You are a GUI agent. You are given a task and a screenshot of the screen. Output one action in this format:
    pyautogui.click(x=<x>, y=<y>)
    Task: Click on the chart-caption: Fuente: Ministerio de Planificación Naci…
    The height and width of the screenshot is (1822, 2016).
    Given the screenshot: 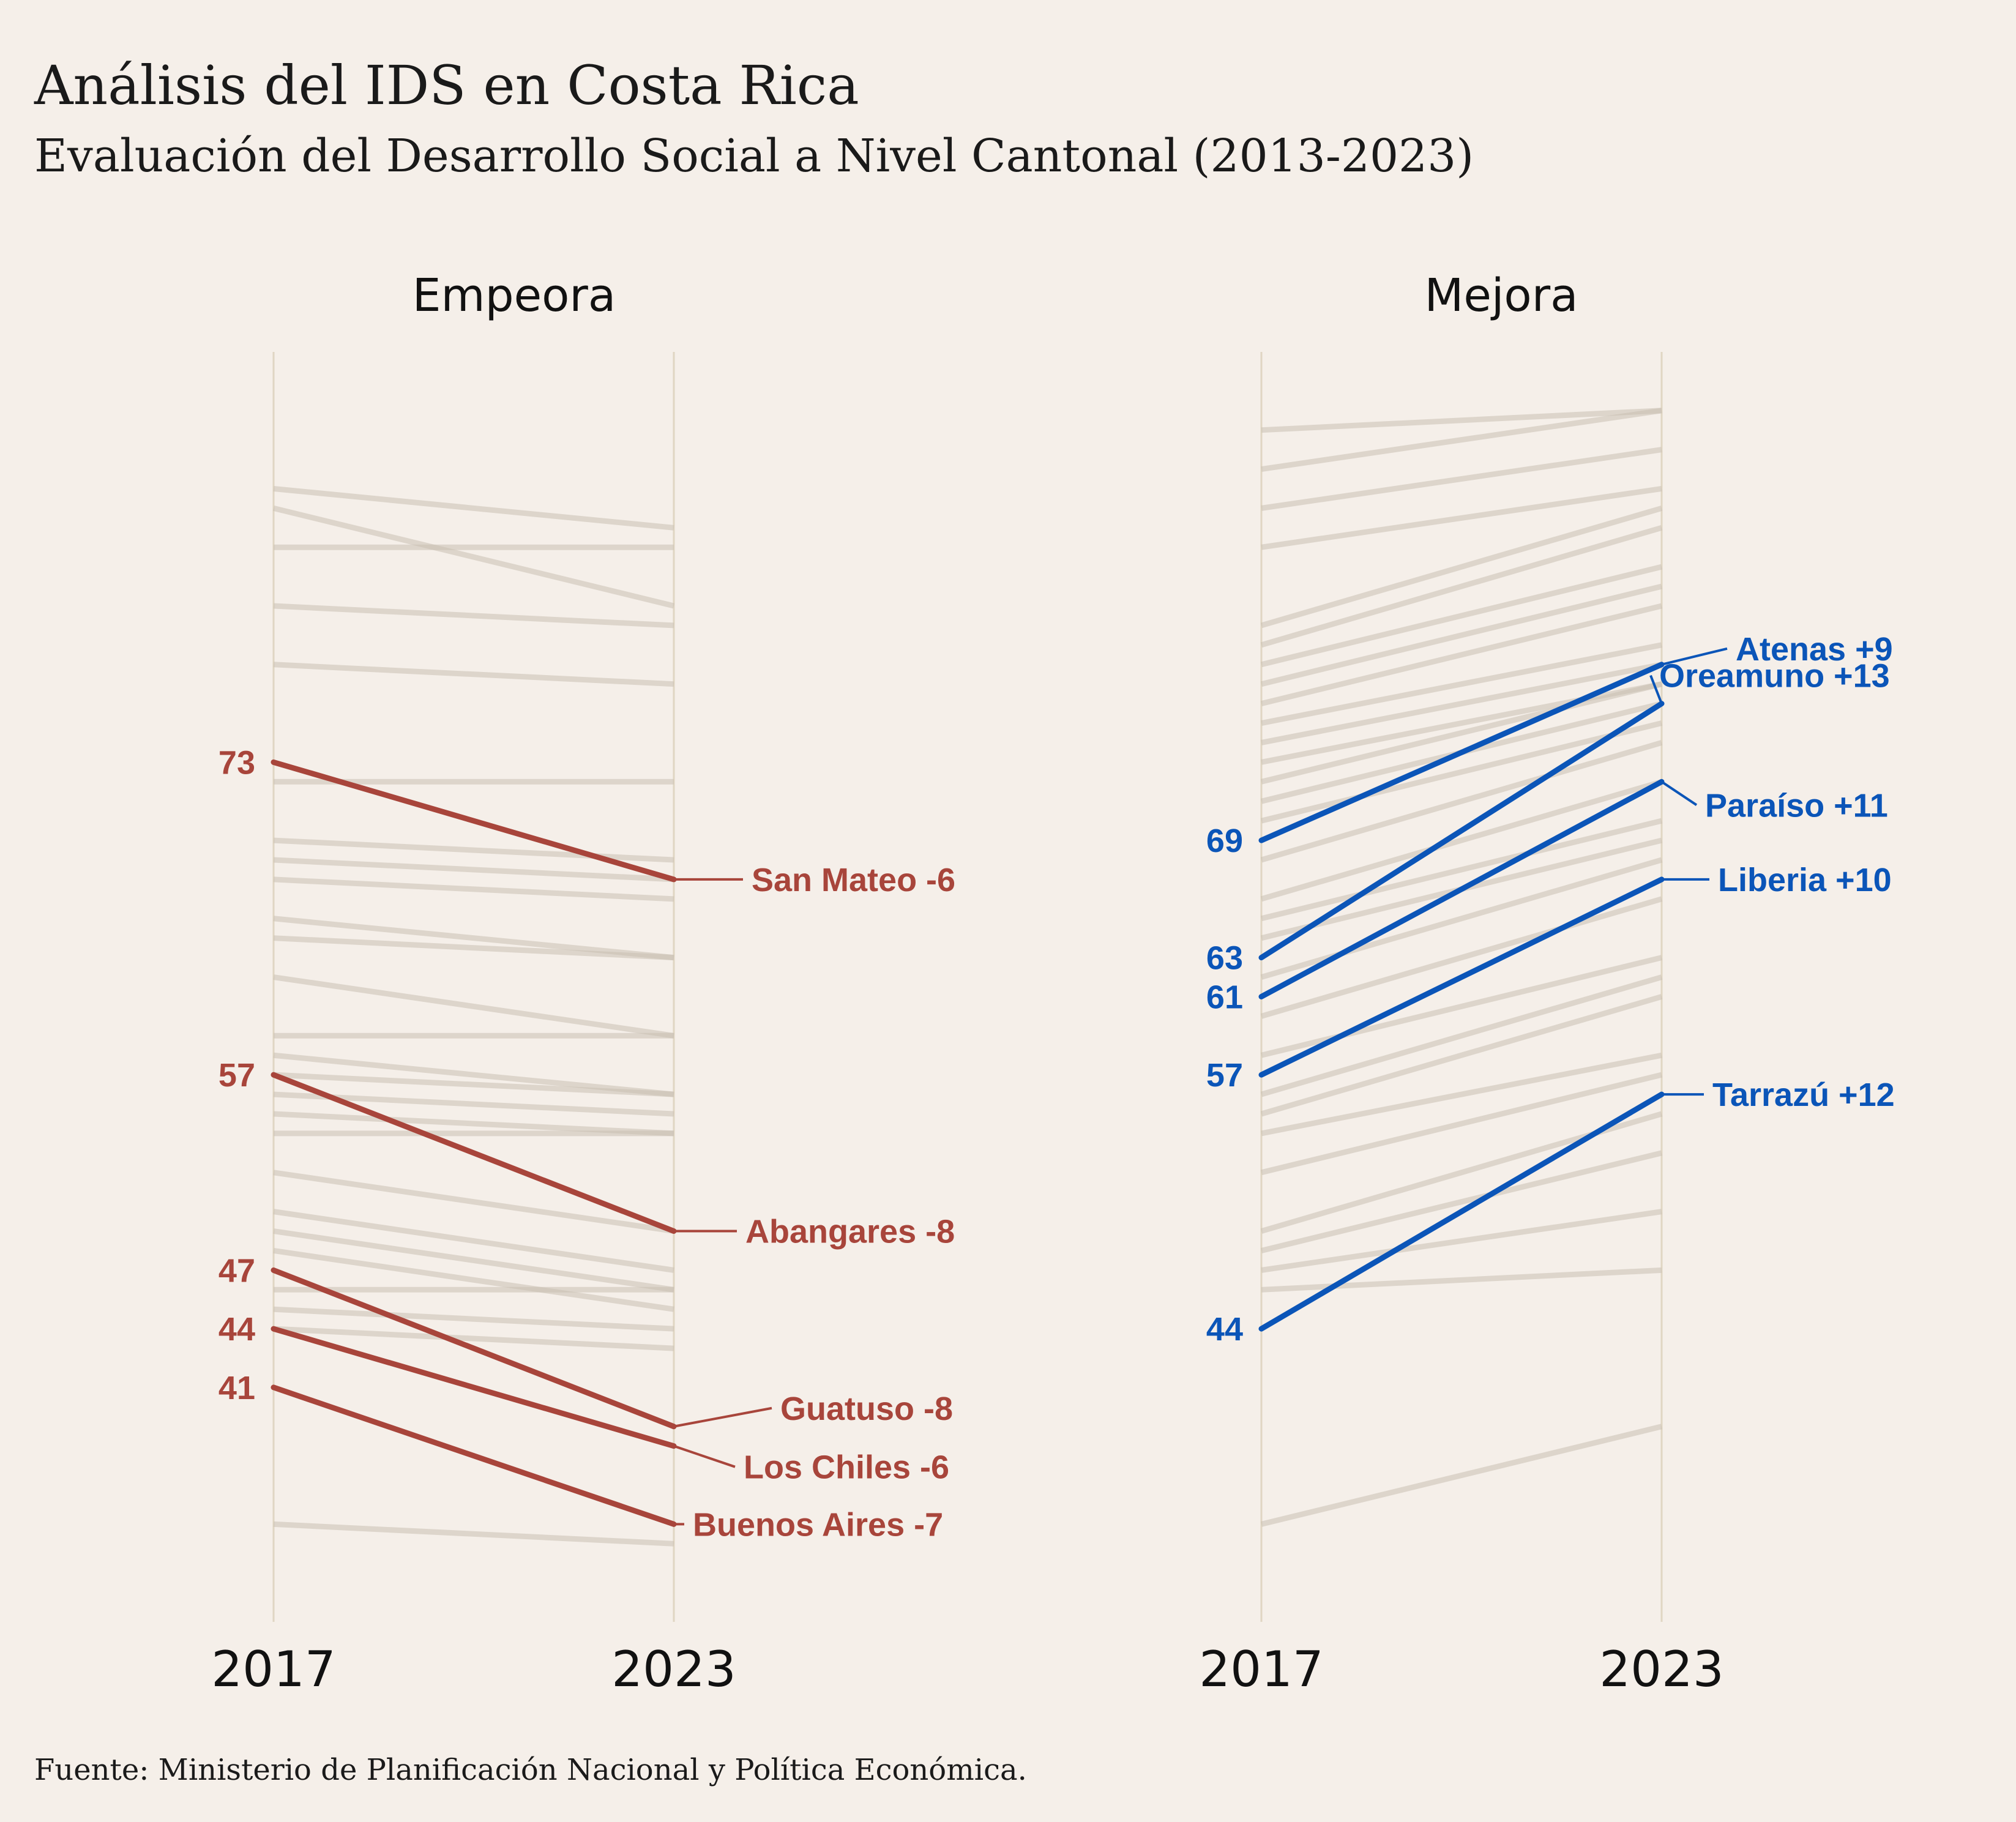 What is the action you would take?
    pyautogui.click(x=530, y=1770)
    